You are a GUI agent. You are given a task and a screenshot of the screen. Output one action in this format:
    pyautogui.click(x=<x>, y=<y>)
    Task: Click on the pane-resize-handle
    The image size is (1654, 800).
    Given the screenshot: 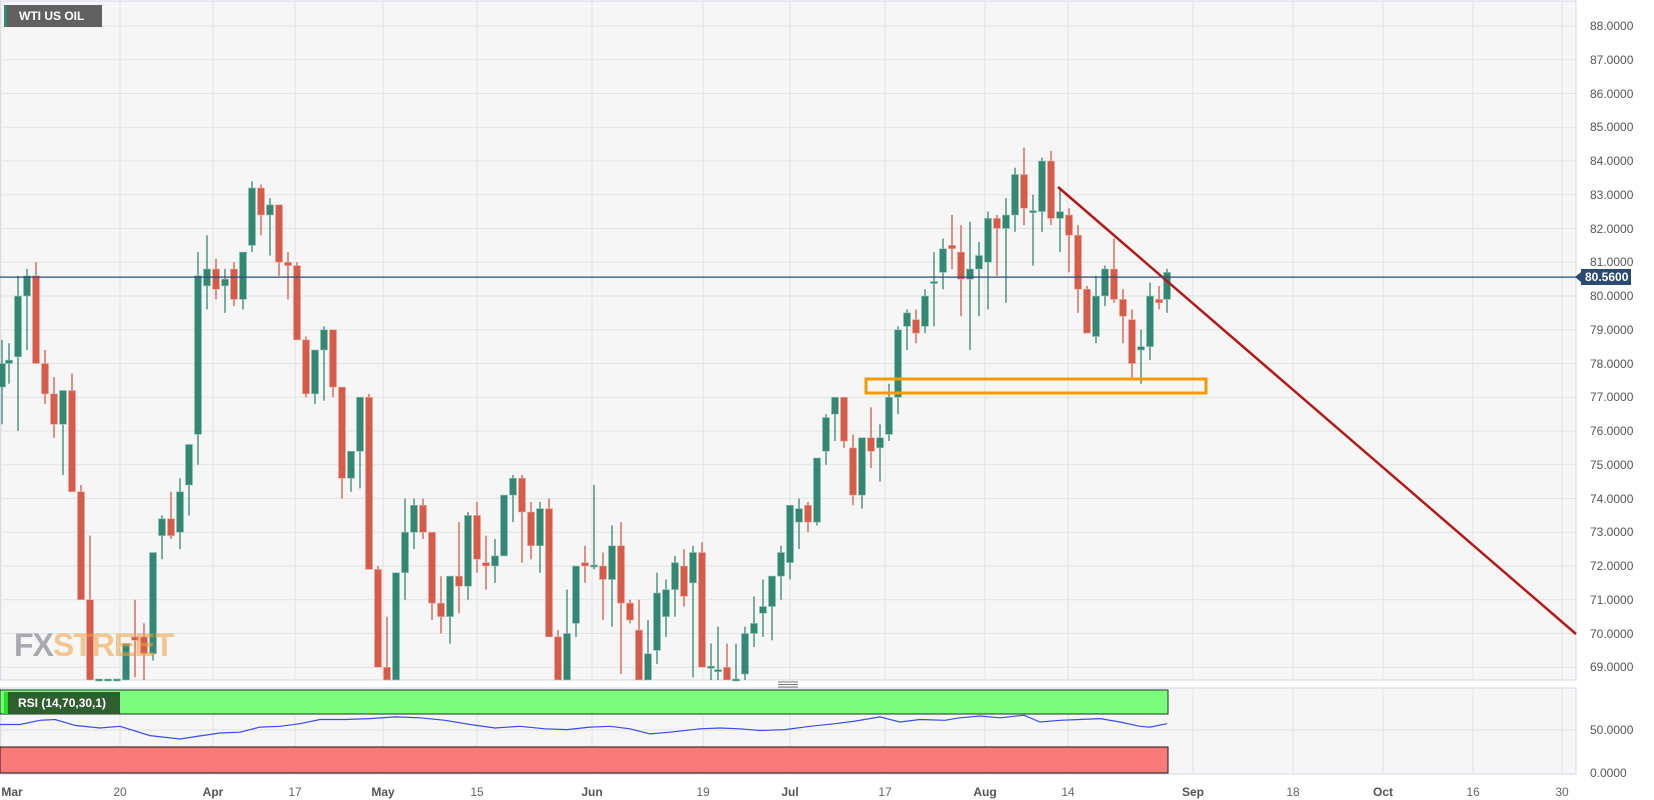 What is the action you would take?
    pyautogui.click(x=788, y=684)
    